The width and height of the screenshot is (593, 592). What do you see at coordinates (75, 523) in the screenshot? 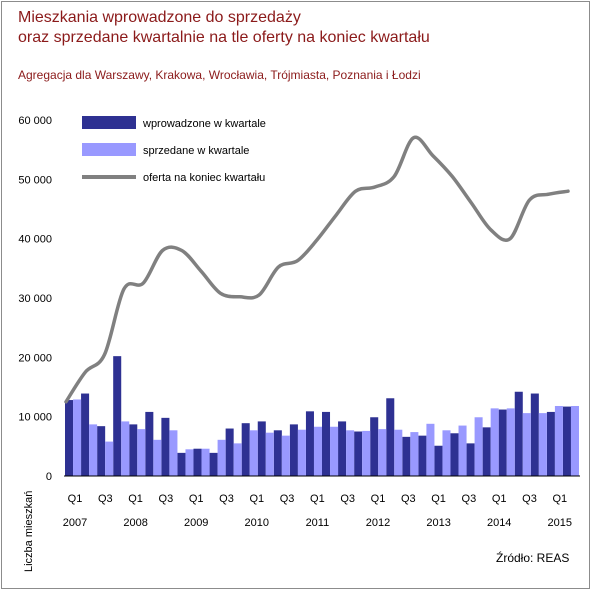
I see `x-tick-label-year: 2007` at bounding box center [75, 523].